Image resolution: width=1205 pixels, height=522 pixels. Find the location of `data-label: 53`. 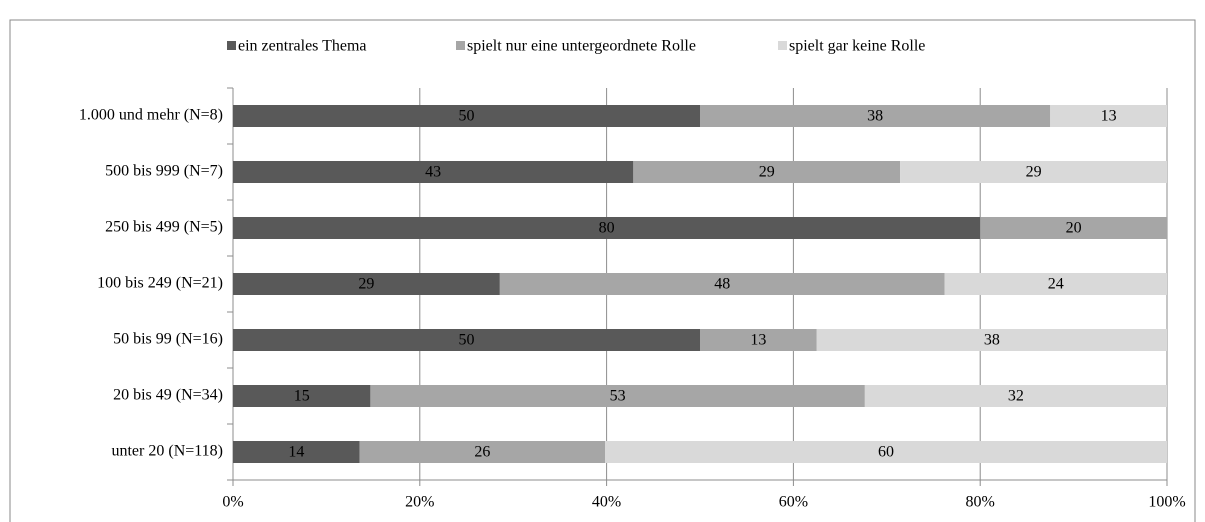

data-label: 53 is located at coordinates (618, 396).